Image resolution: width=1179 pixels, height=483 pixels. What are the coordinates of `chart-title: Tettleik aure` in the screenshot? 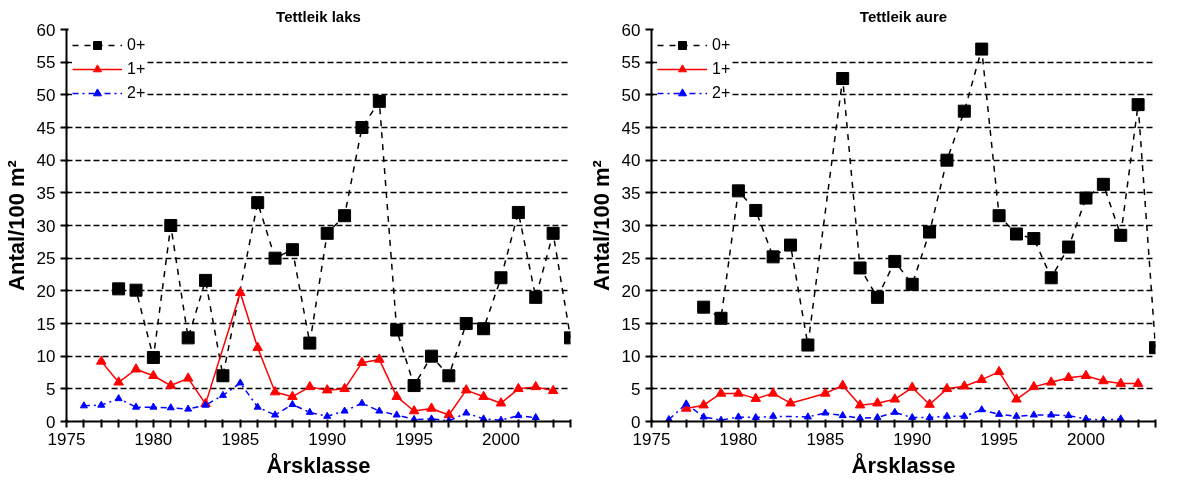 It's located at (903, 16).